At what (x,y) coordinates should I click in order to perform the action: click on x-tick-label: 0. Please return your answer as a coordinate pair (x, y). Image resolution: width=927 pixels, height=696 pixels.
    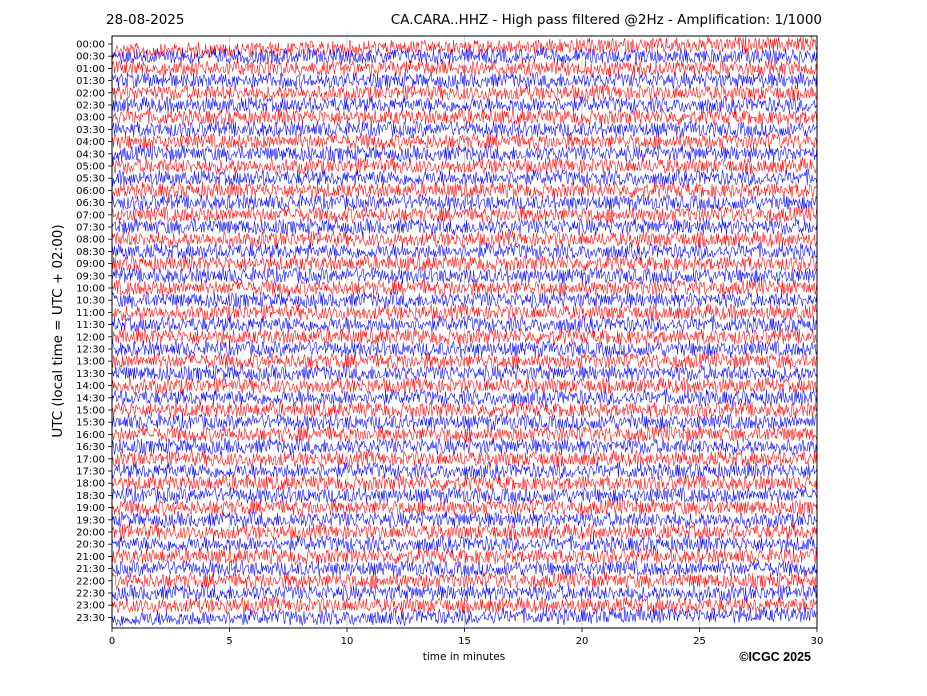
    Looking at the image, I should click on (112, 641).